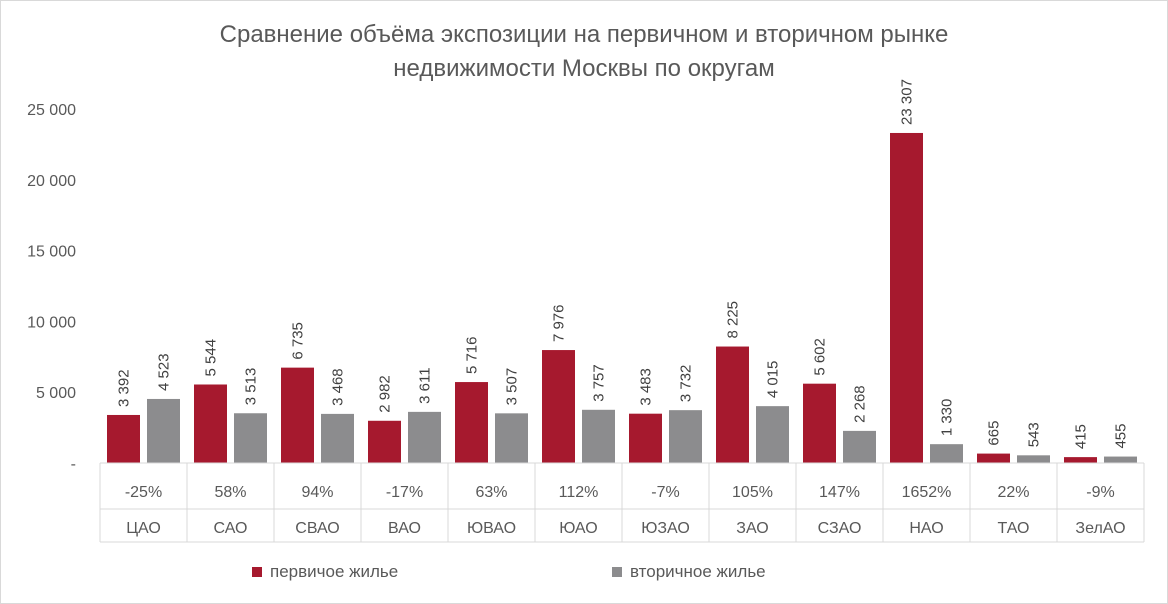  Describe the element at coordinates (1100, 492) in the screenshot. I see `table-percent-cell: -9%` at that location.